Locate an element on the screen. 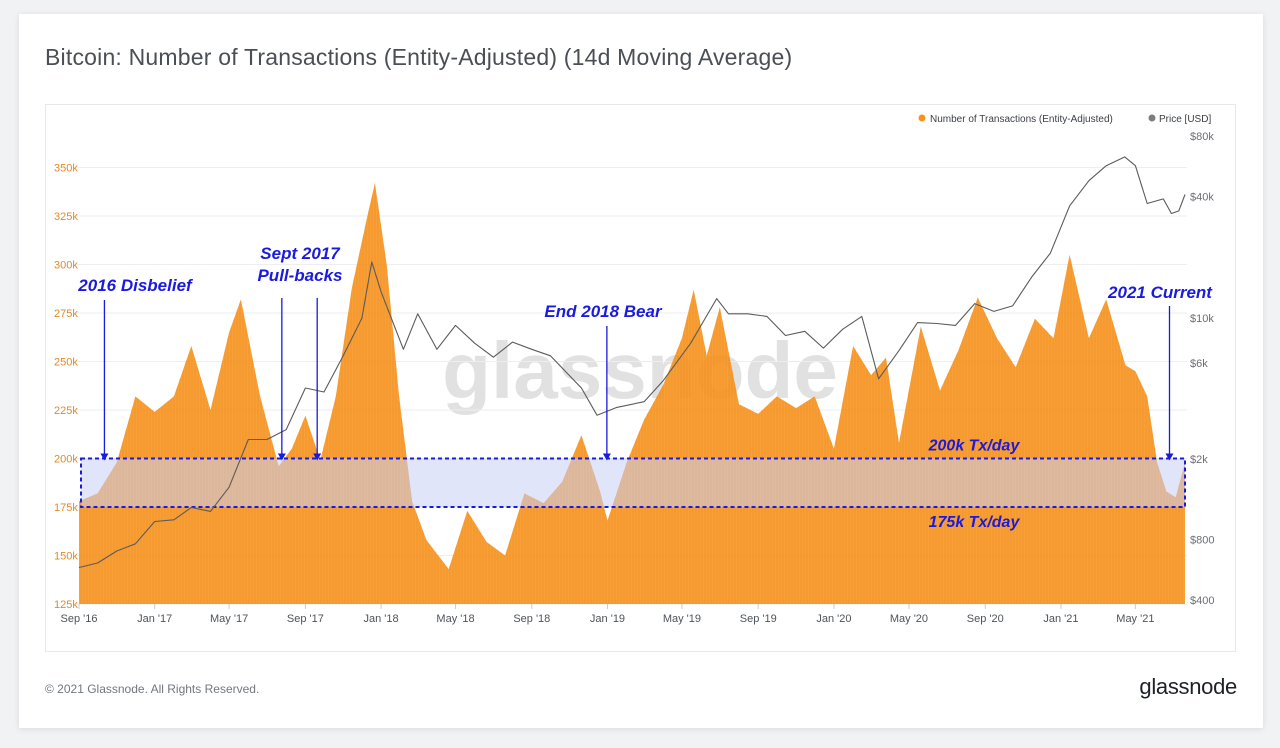  band-label-200k: 200k Tx/day is located at coordinates (974, 446).